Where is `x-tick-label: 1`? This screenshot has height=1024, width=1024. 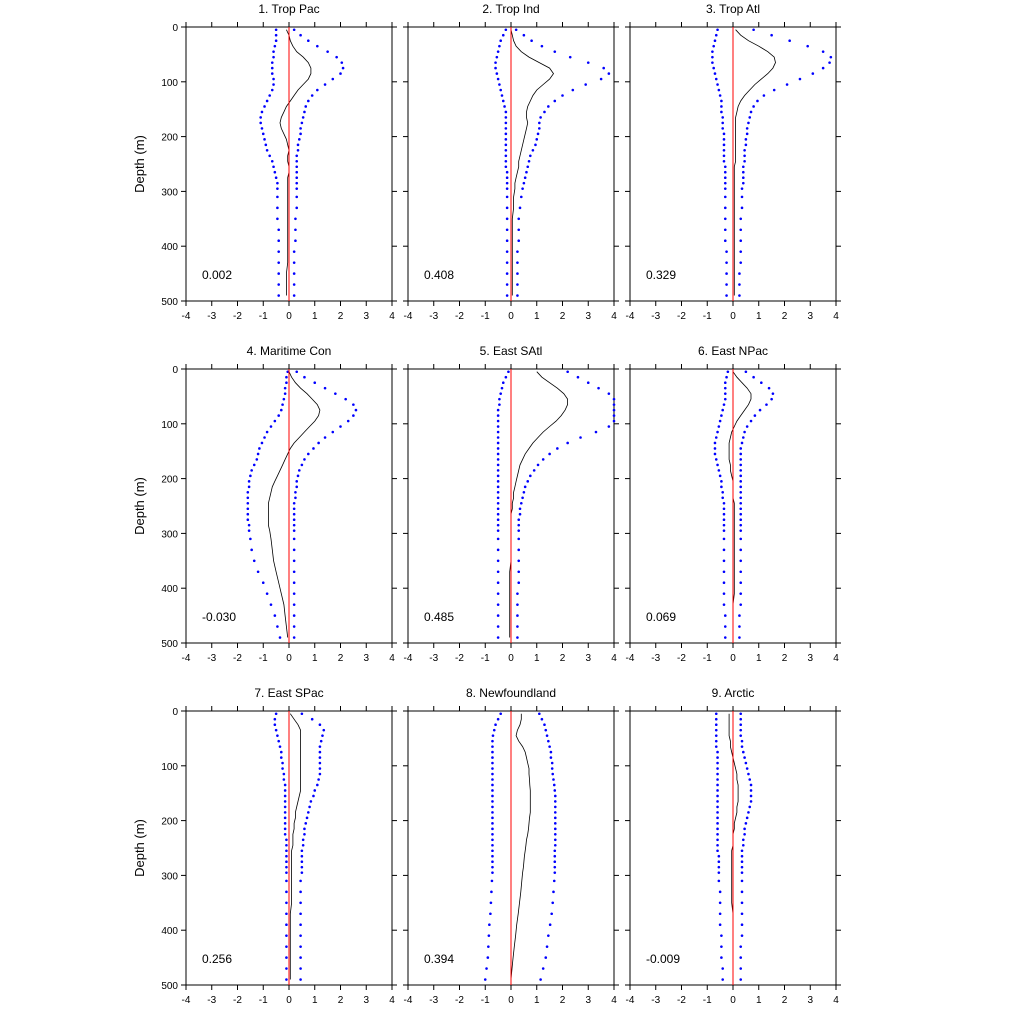
x-tick-label: 1 is located at coordinates (759, 658).